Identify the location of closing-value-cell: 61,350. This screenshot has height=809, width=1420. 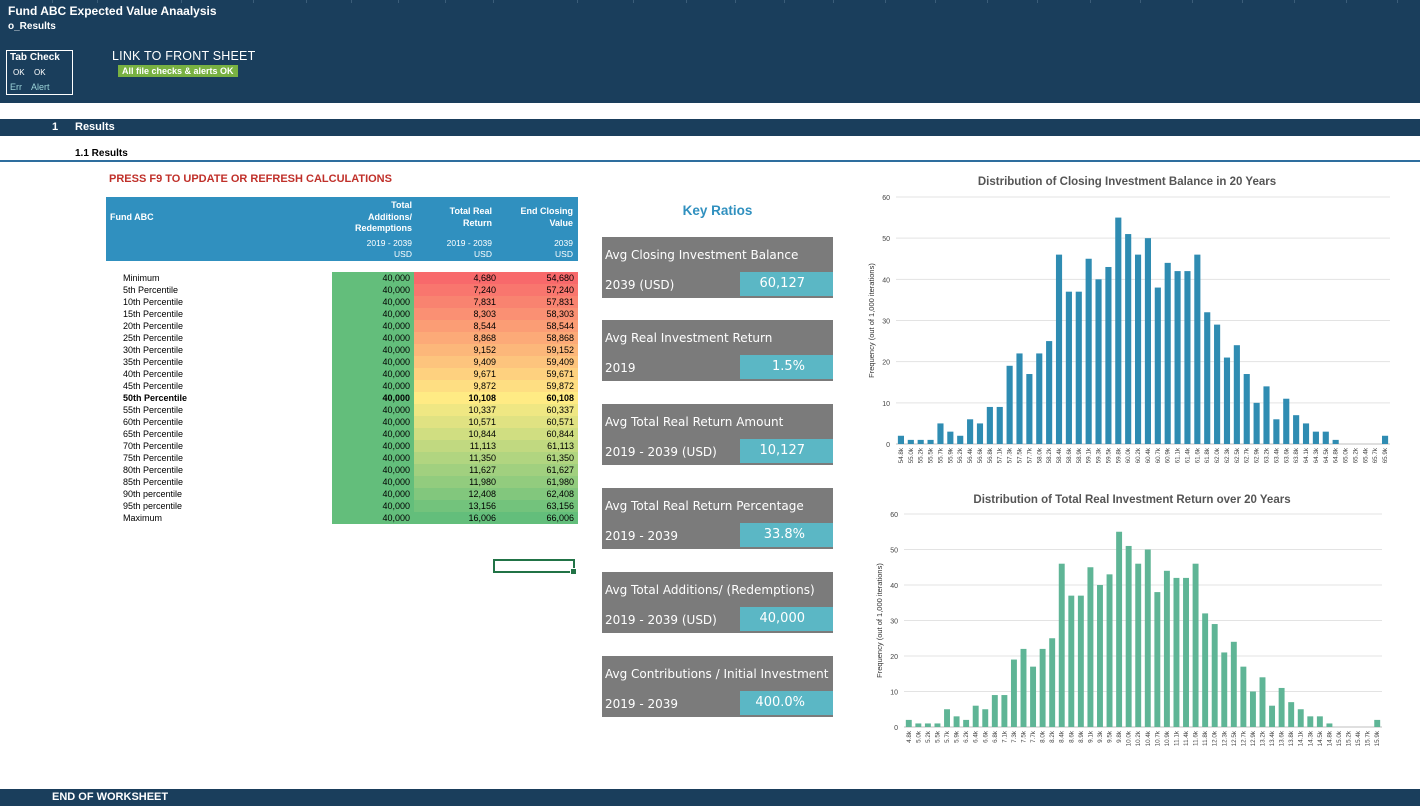
(539, 458).